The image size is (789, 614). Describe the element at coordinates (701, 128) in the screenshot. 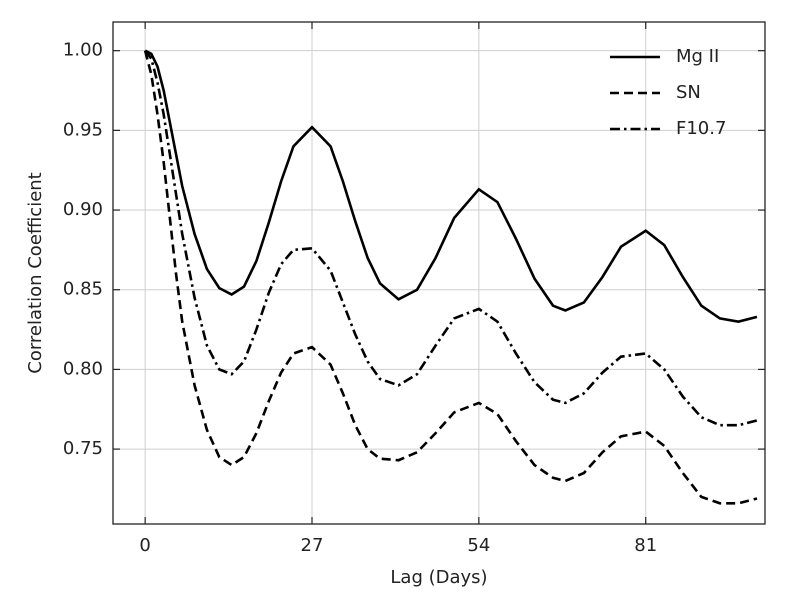

I see `legend-label: F10.7` at that location.